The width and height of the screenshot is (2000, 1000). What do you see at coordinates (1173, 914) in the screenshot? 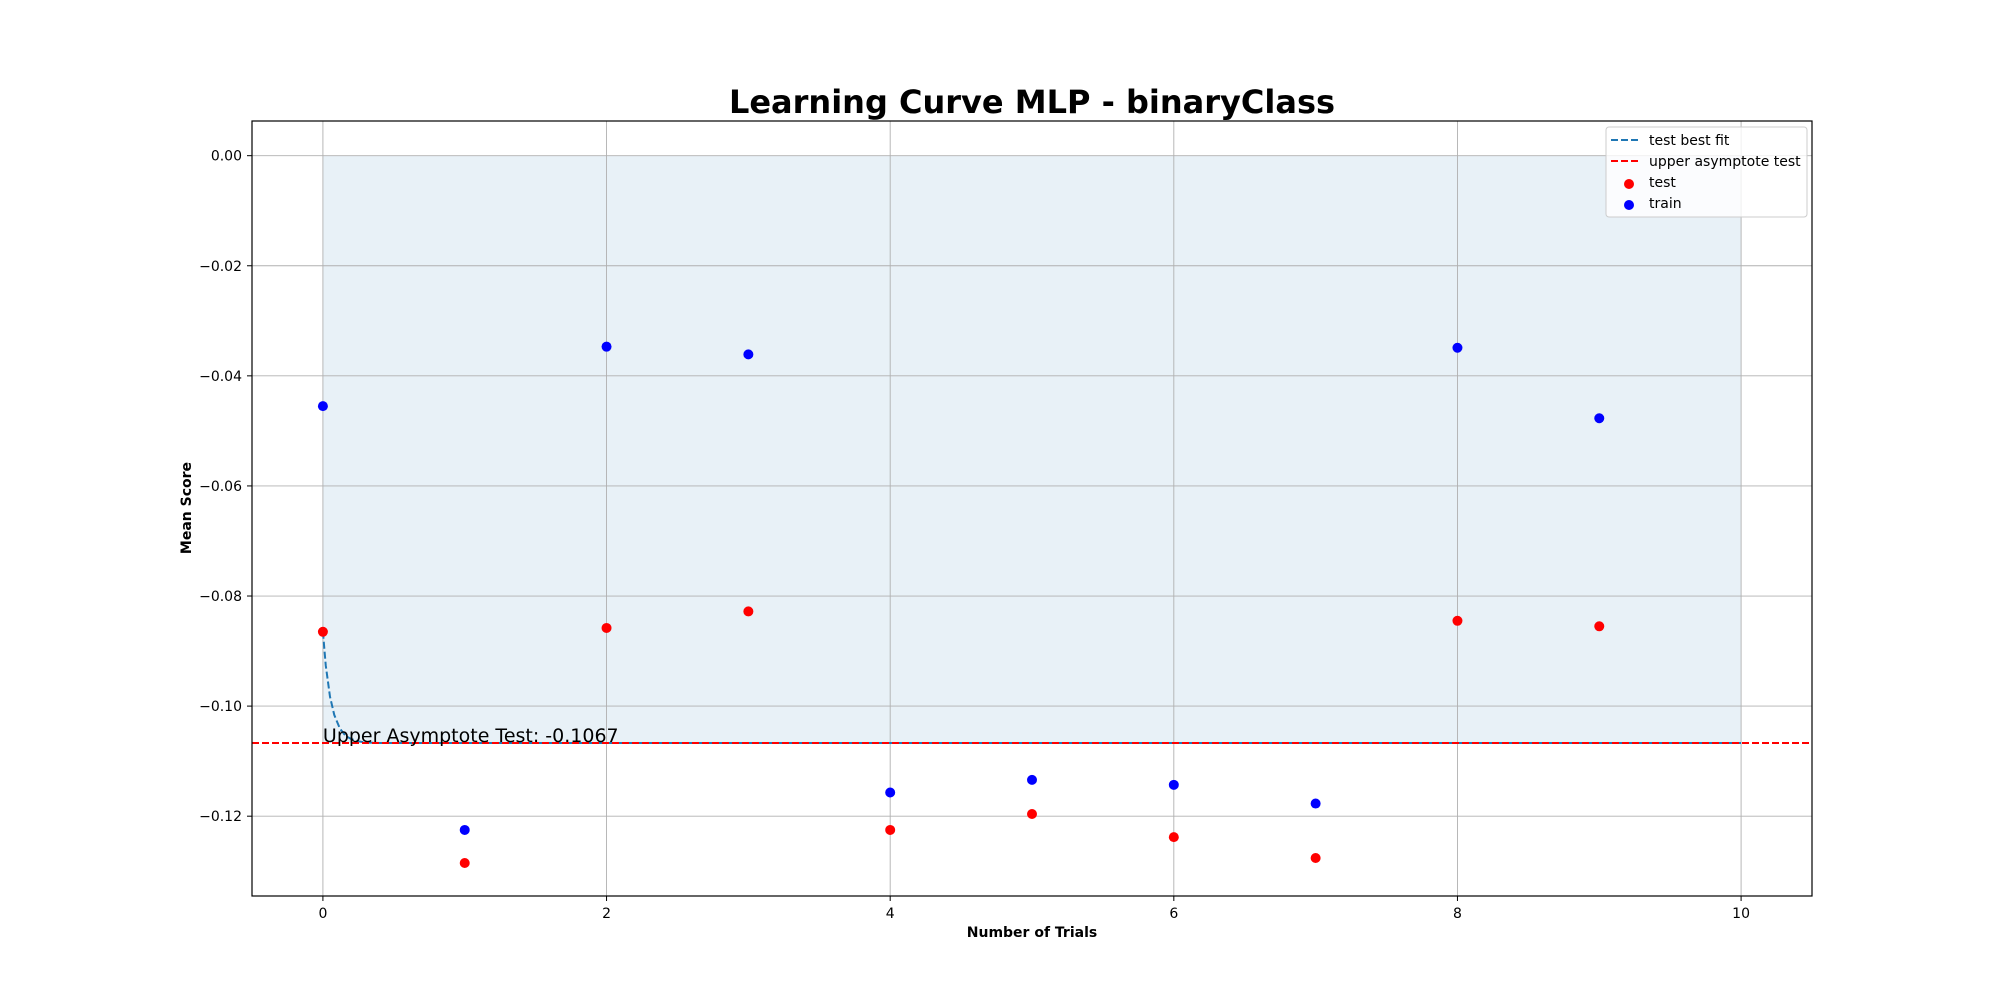
I see `x-tick-label: 6` at bounding box center [1173, 914].